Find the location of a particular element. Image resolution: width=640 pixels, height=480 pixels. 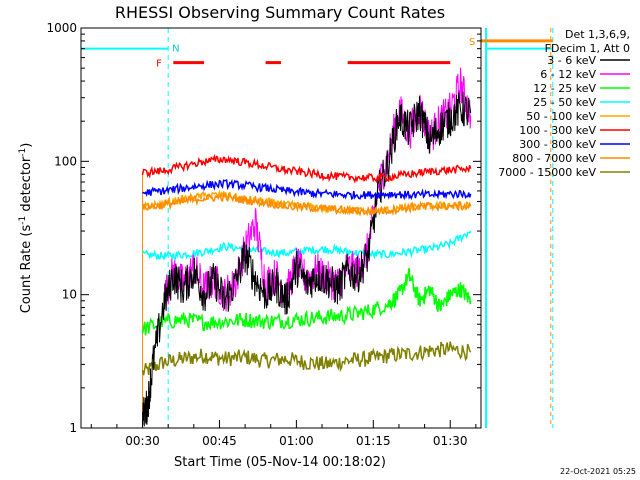

legend-label: 6 - 12 keV is located at coordinates (568, 74).